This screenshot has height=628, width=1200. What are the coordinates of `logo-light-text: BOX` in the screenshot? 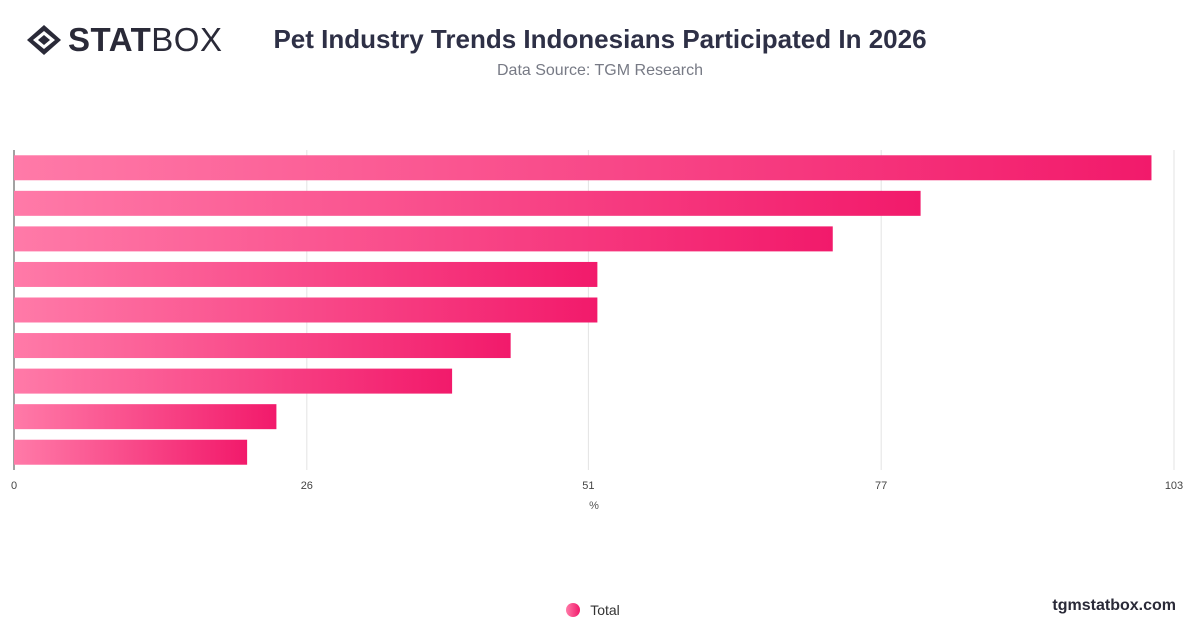 It's located at (187, 39).